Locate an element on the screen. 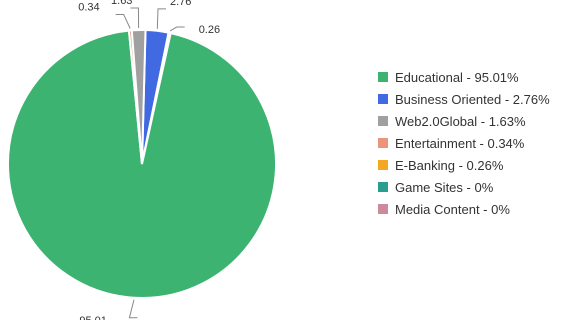  legend-item-label: Game Sites - 0% is located at coordinates (444, 187).